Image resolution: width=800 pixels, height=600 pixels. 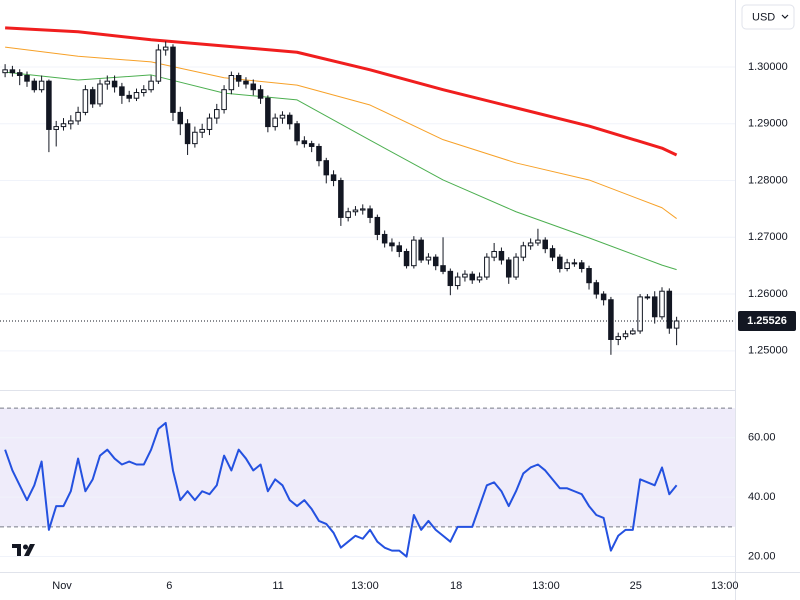 What do you see at coordinates (762, 556) in the screenshot?
I see `y-tick-label: 20.00` at bounding box center [762, 556].